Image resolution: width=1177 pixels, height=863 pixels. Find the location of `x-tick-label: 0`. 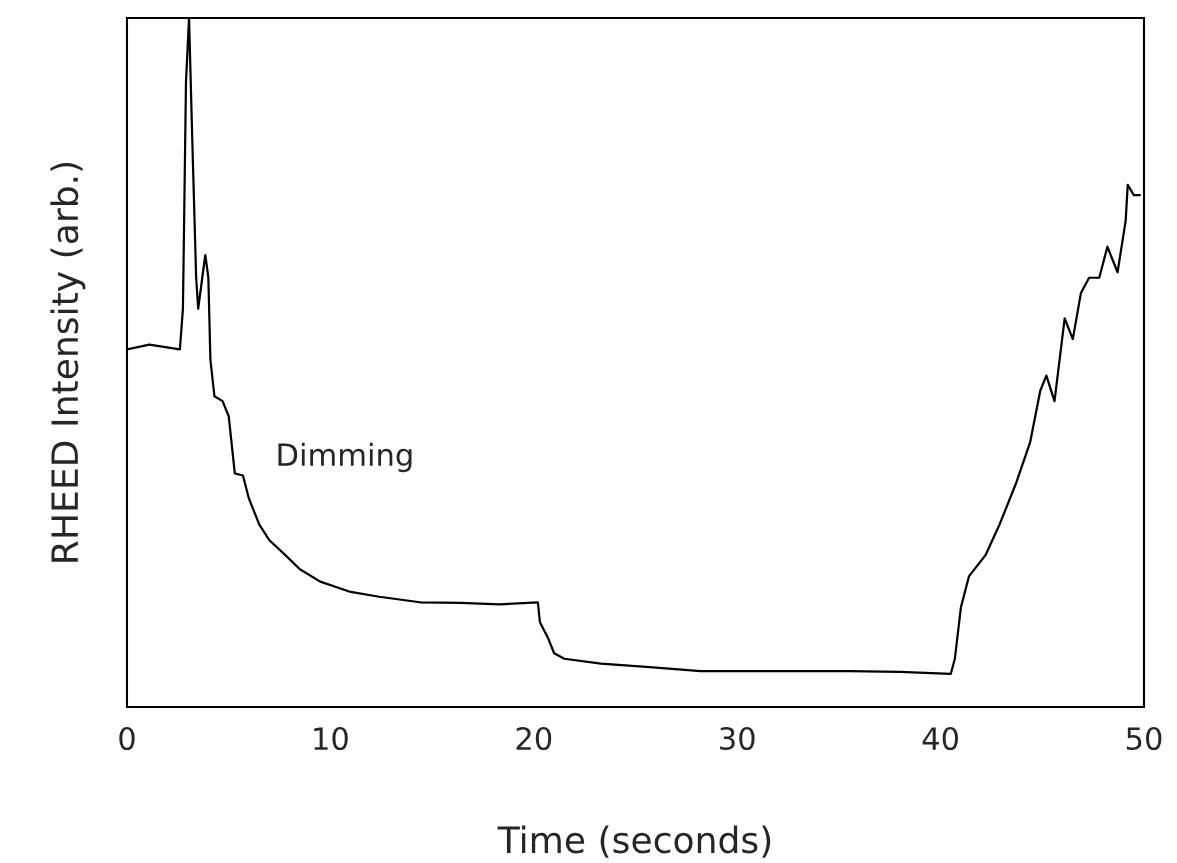

x-tick-label: 0 is located at coordinates (127, 738).